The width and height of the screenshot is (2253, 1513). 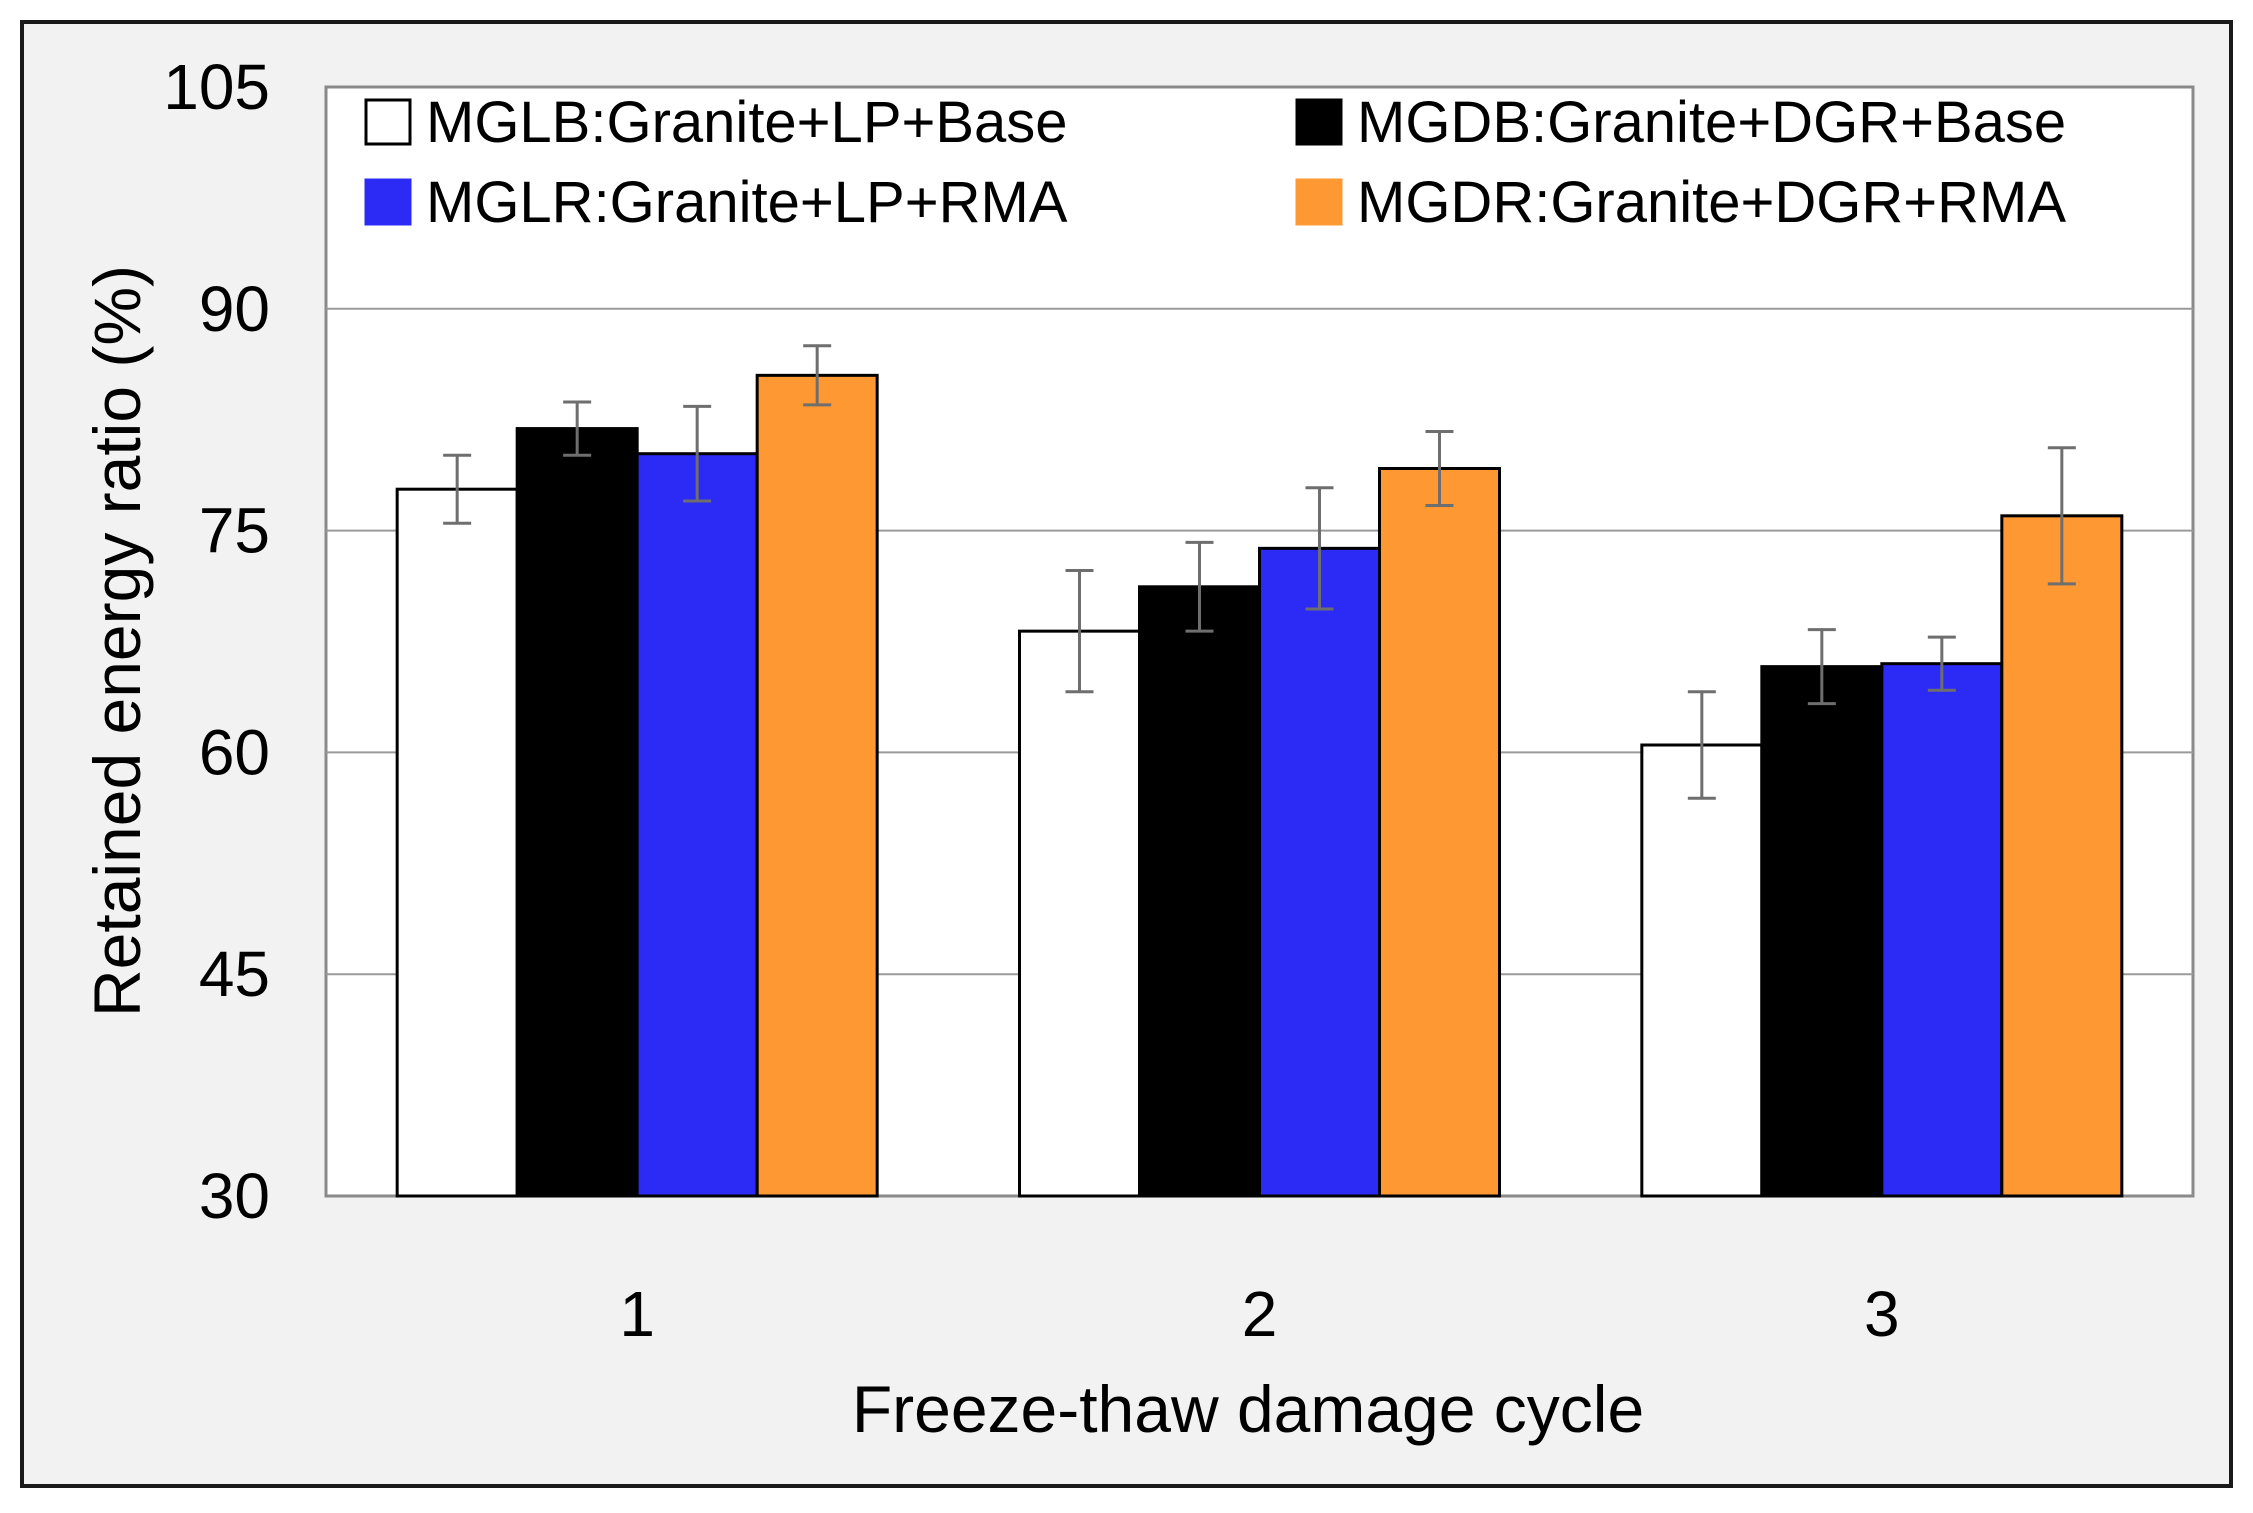 What do you see at coordinates (1711, 122) in the screenshot?
I see `legend-label: MGDB:Granite+DGR+Base` at bounding box center [1711, 122].